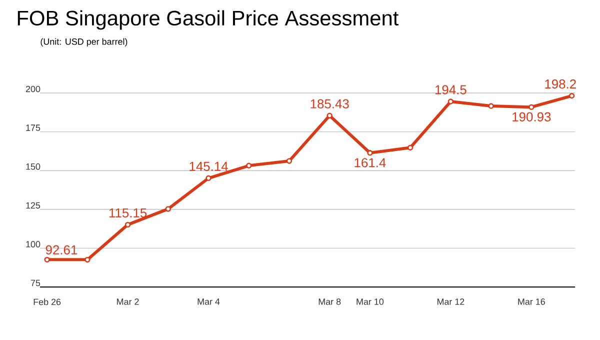 The height and width of the screenshot is (340, 600). I want to click on data-label: 198.2, so click(560, 84).